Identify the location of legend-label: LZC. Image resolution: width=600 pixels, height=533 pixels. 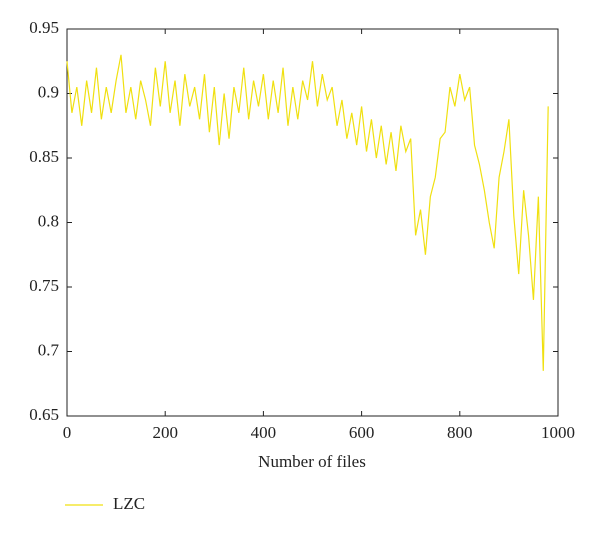
(129, 503).